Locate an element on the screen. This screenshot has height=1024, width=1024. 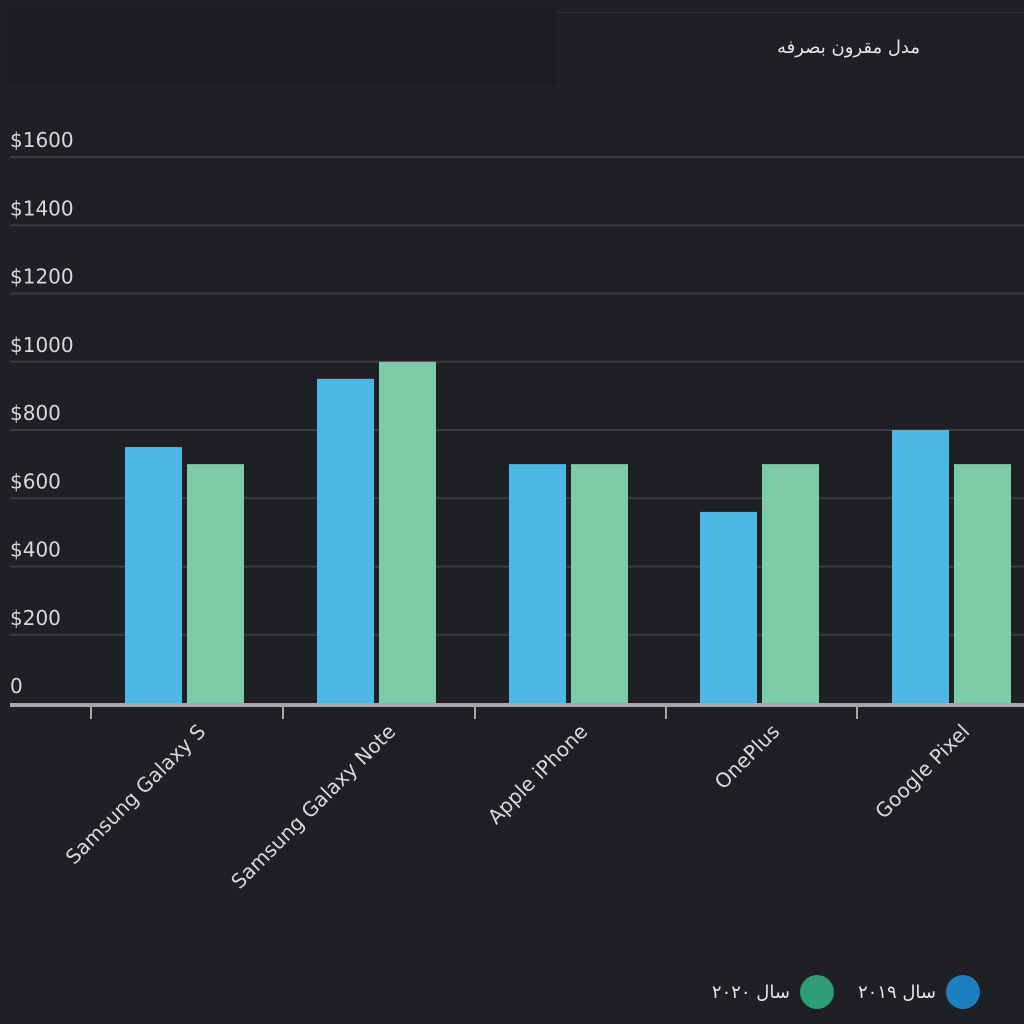
x-category-label: Google Pixel is located at coordinates (922, 771).